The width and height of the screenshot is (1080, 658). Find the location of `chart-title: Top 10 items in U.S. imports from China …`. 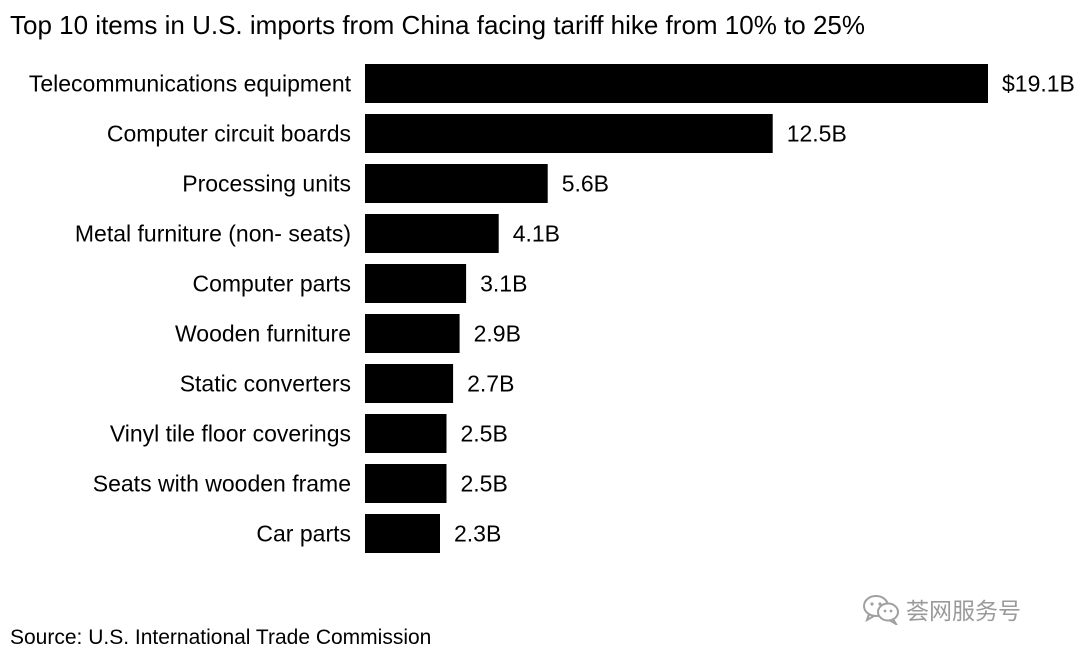

chart-title: Top 10 items in U.S. imports from China … is located at coordinates (437, 25).